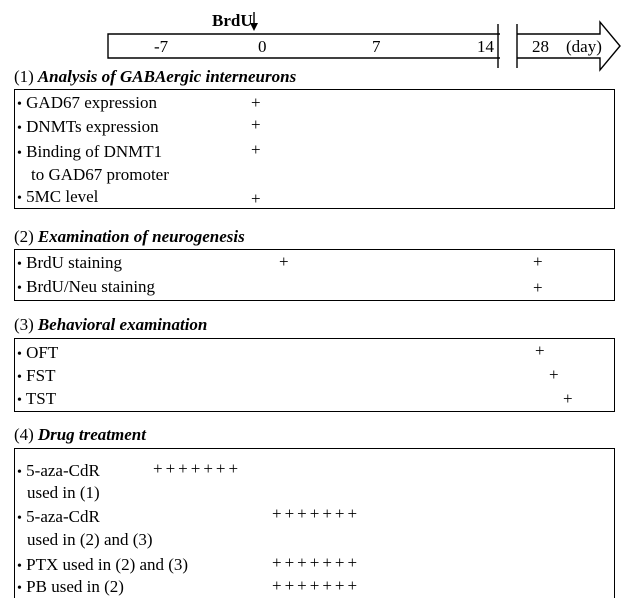 The width and height of the screenshot is (622, 599). Describe the element at coordinates (24, 324) in the screenshot. I see `section-number: (3)` at that location.